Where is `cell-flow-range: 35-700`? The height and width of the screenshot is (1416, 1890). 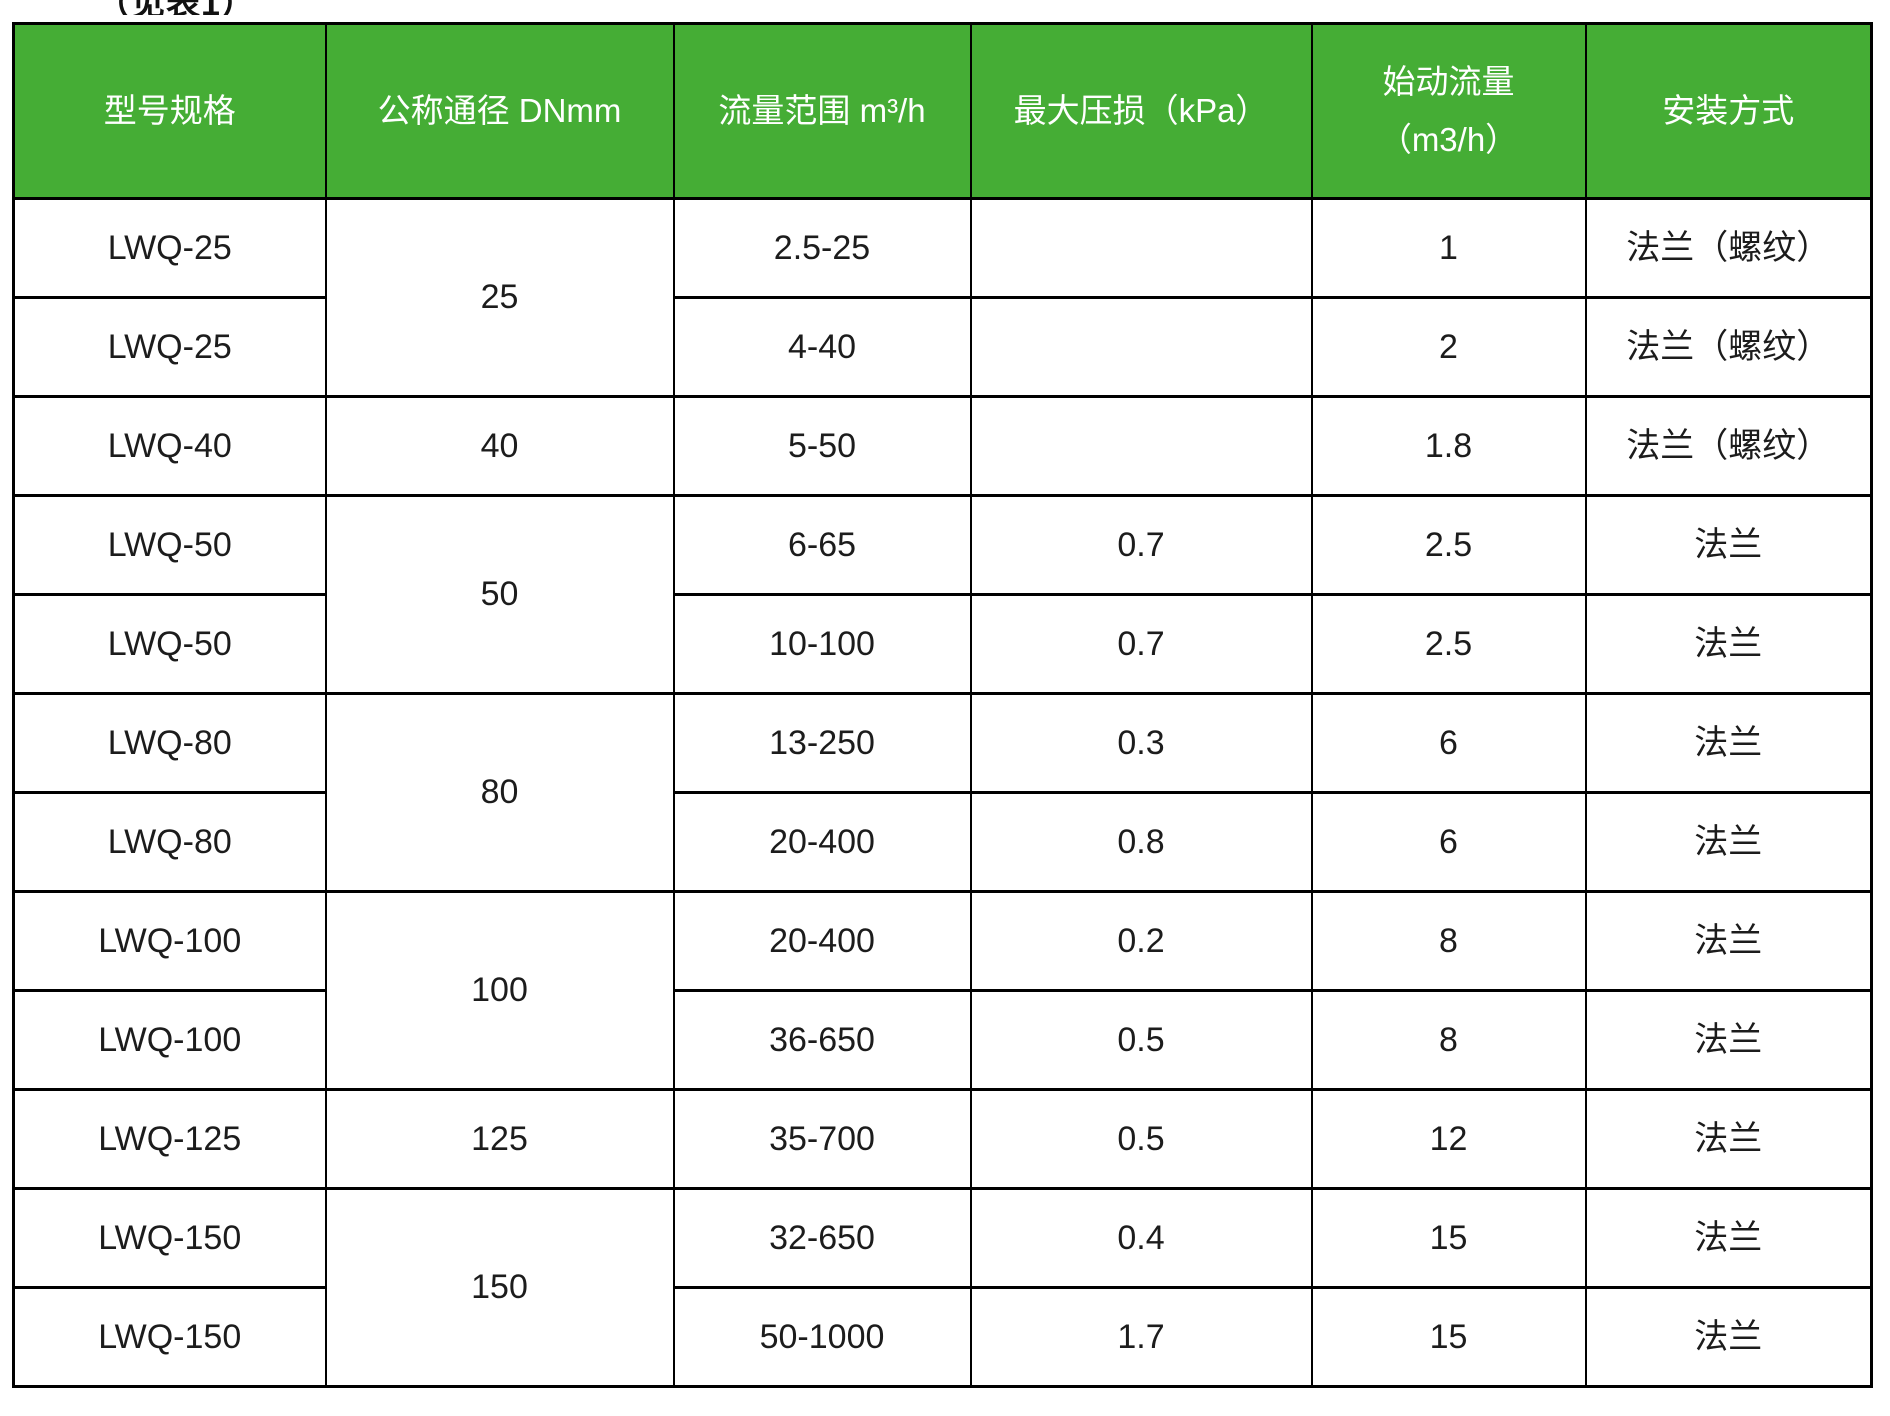
cell-flow-range: 35-700 is located at coordinates (822, 1139).